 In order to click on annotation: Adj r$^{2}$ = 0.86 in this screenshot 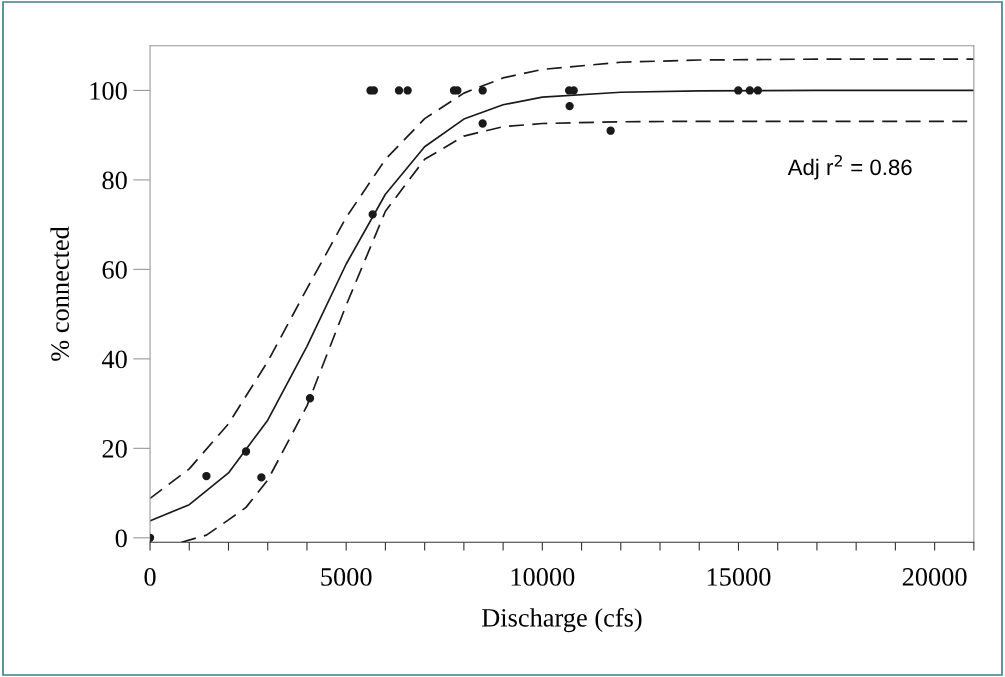, I will do `click(849, 167)`.